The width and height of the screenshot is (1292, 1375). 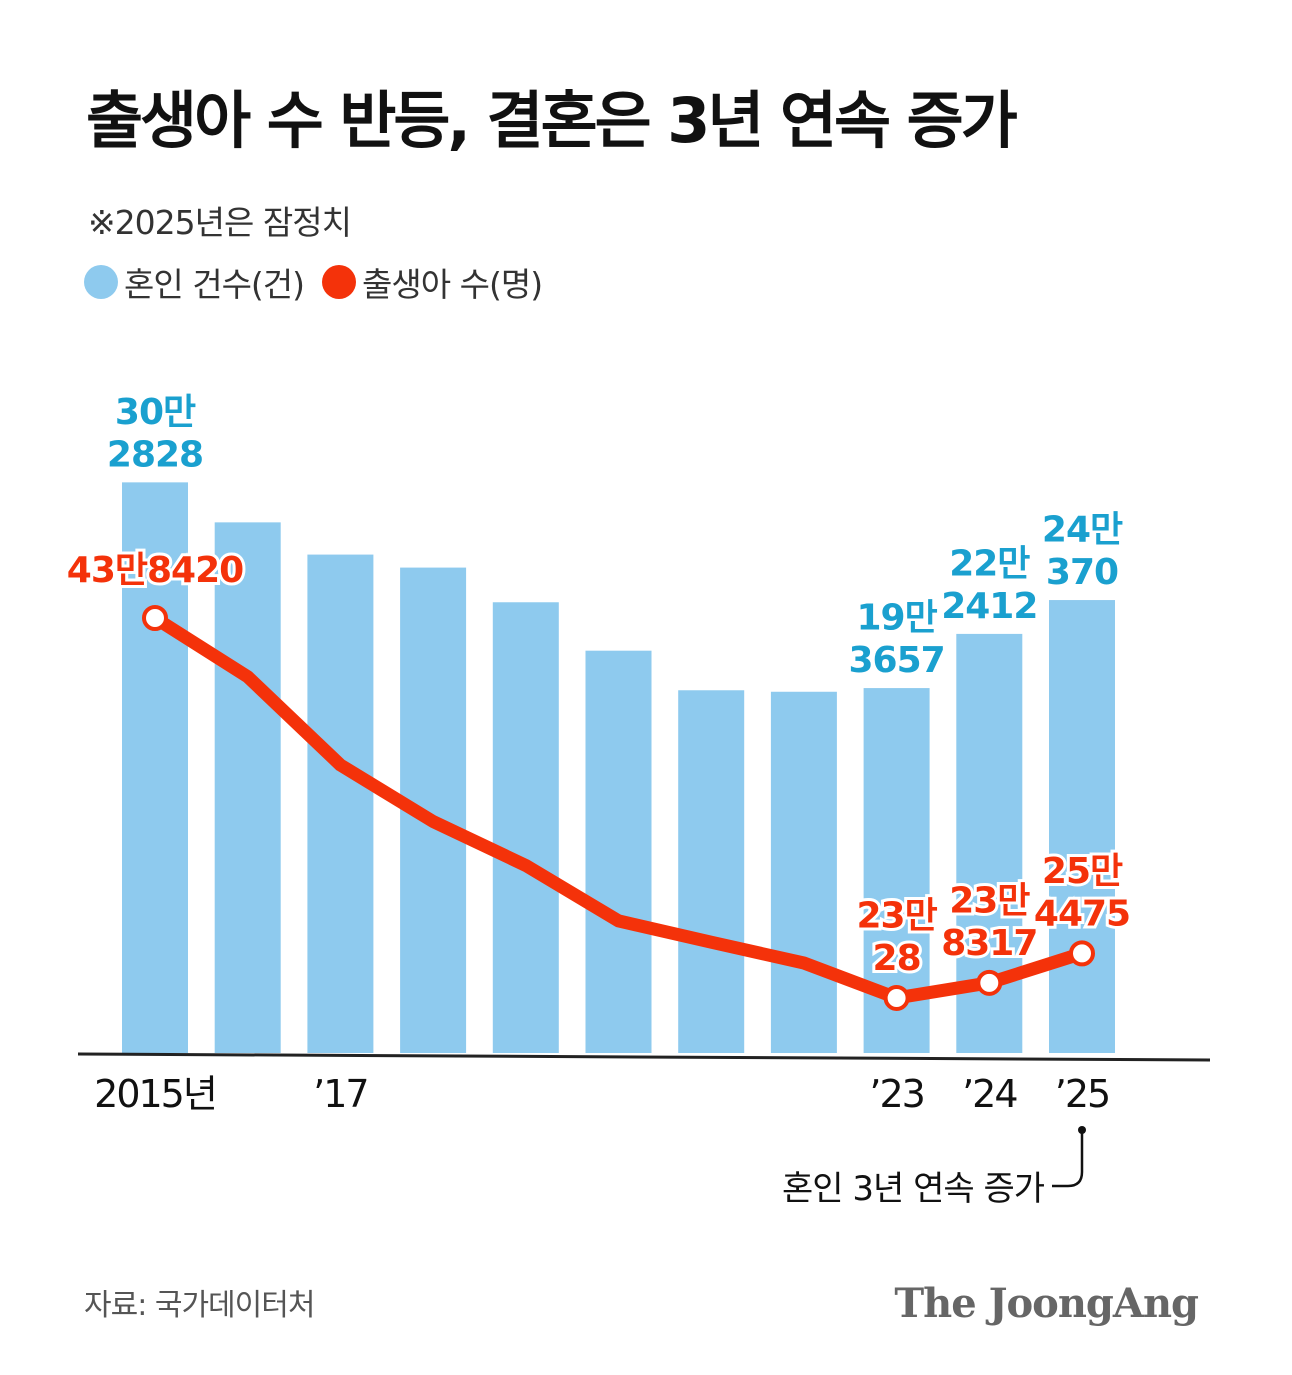 I want to click on marriage-bar-2020, so click(x=618, y=851).